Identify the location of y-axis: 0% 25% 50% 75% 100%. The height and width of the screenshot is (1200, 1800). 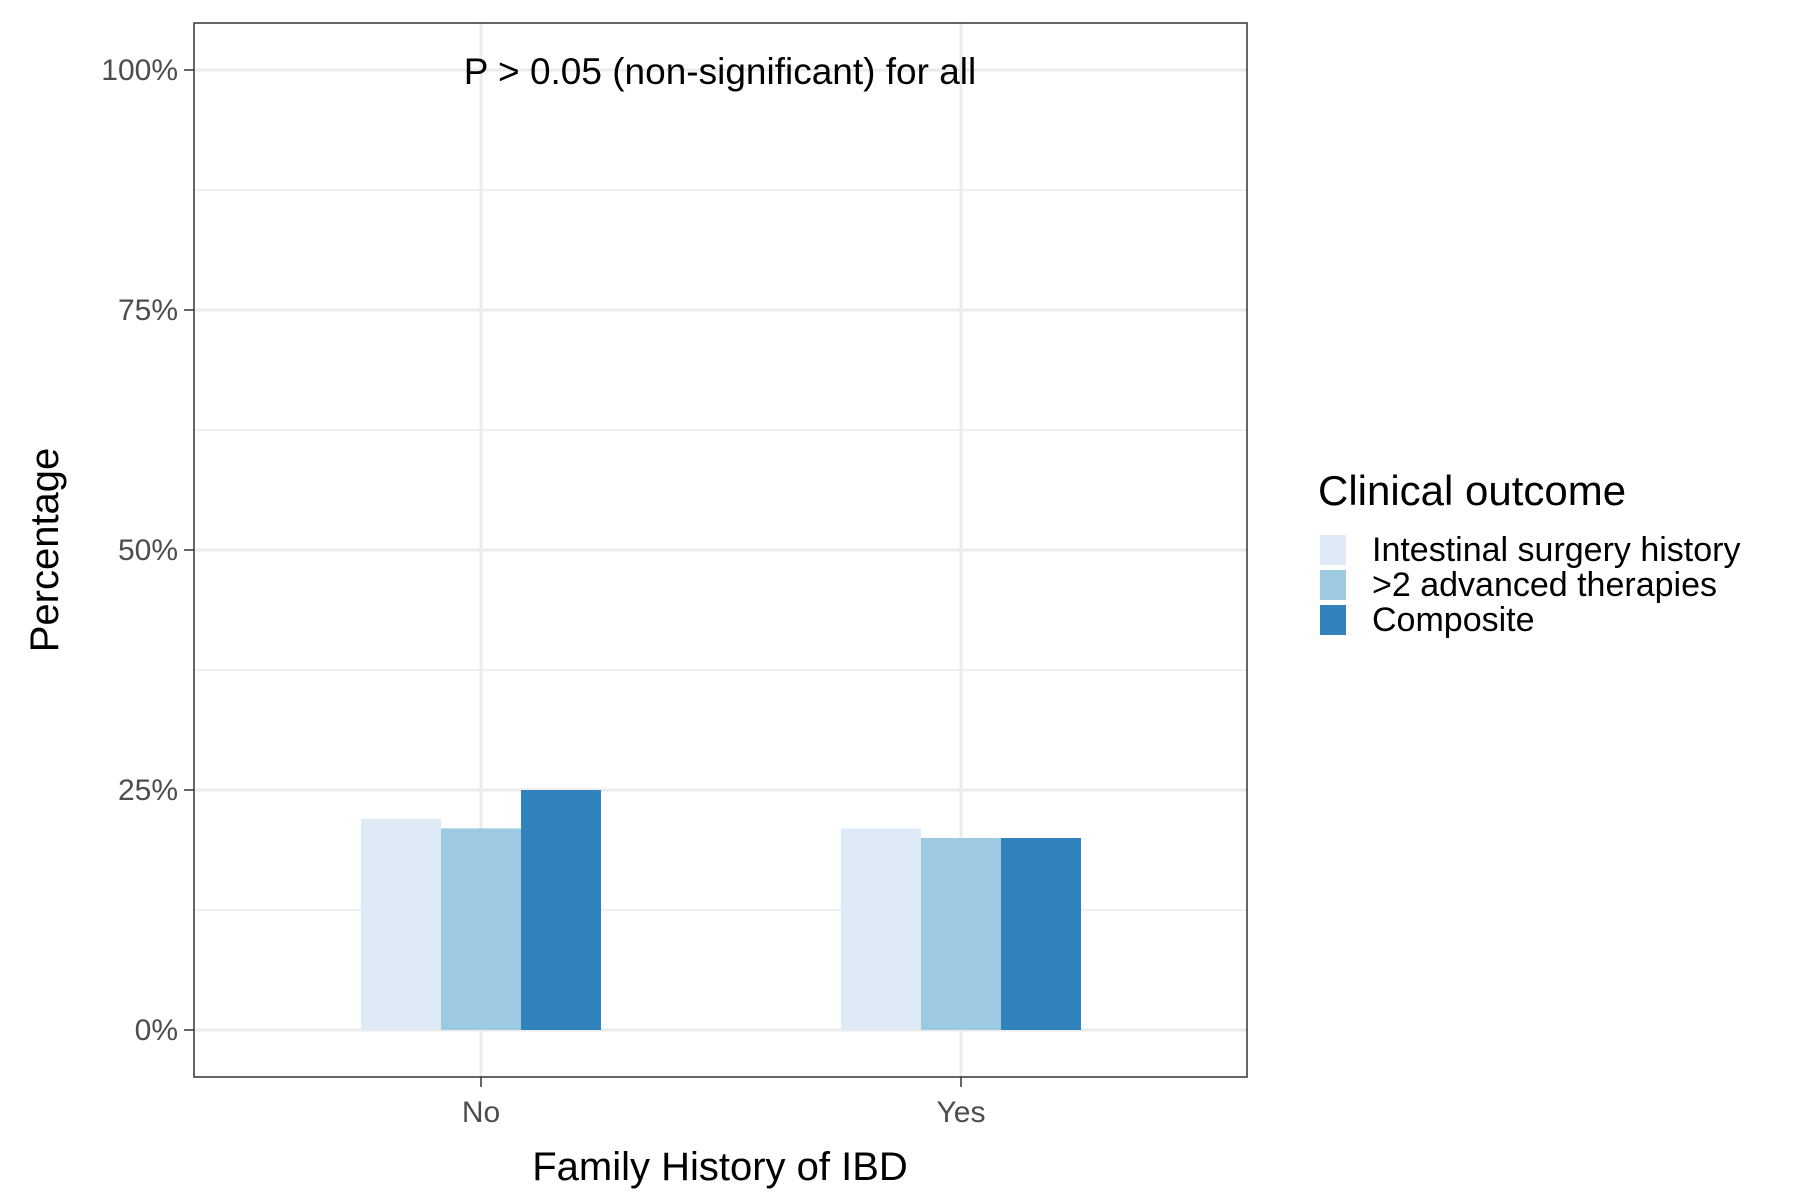
(147, 550).